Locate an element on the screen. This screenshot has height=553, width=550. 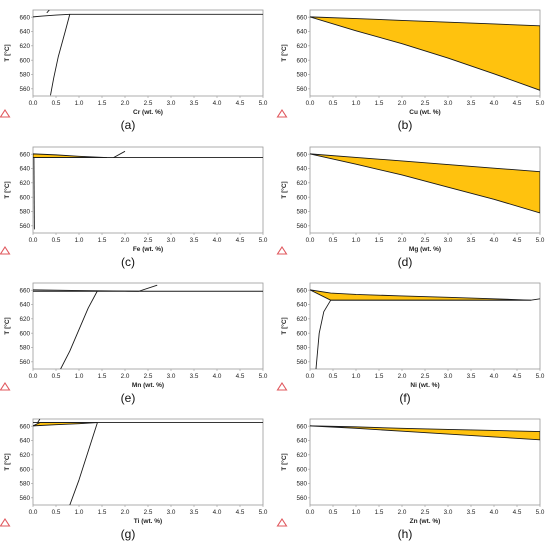
x-axis-label: Zn (wt. %) is located at coordinates (425, 521).